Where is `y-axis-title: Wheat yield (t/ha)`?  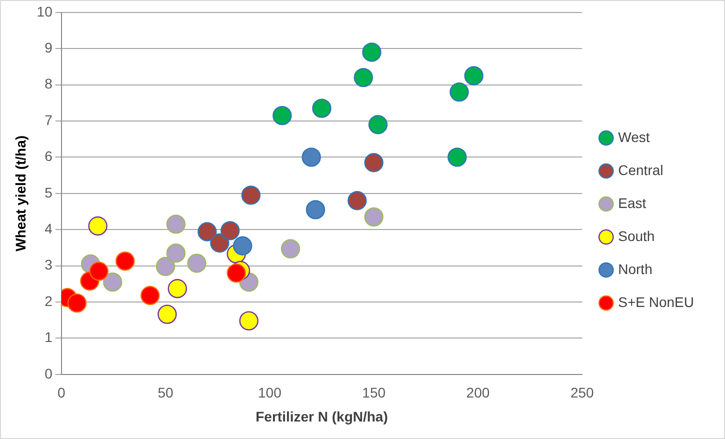
y-axis-title: Wheat yield (t/ha) is located at coordinates (20, 193).